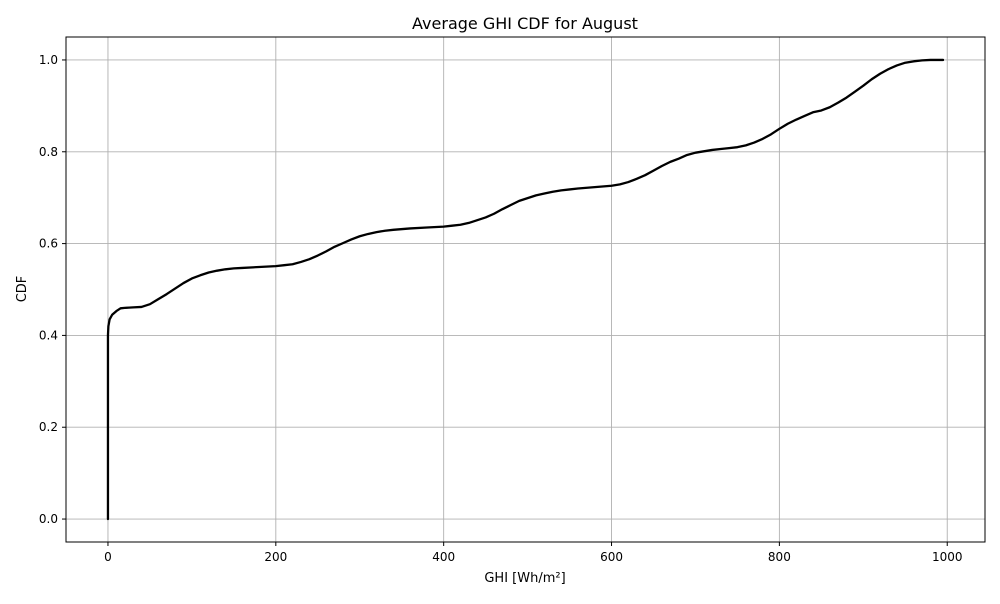  What do you see at coordinates (533, 553) in the screenshot?
I see `x-axis-ticks: 0 200 400 600 800 1000` at bounding box center [533, 553].